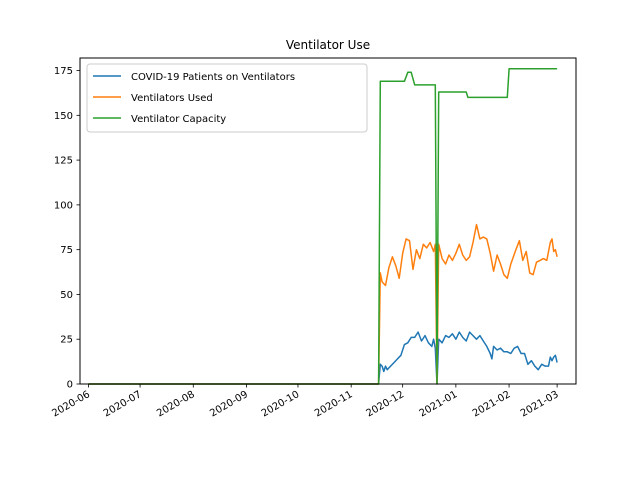 This screenshot has width=640, height=480. What do you see at coordinates (63, 116) in the screenshot?
I see `y-tick-label-150: 150` at bounding box center [63, 116].